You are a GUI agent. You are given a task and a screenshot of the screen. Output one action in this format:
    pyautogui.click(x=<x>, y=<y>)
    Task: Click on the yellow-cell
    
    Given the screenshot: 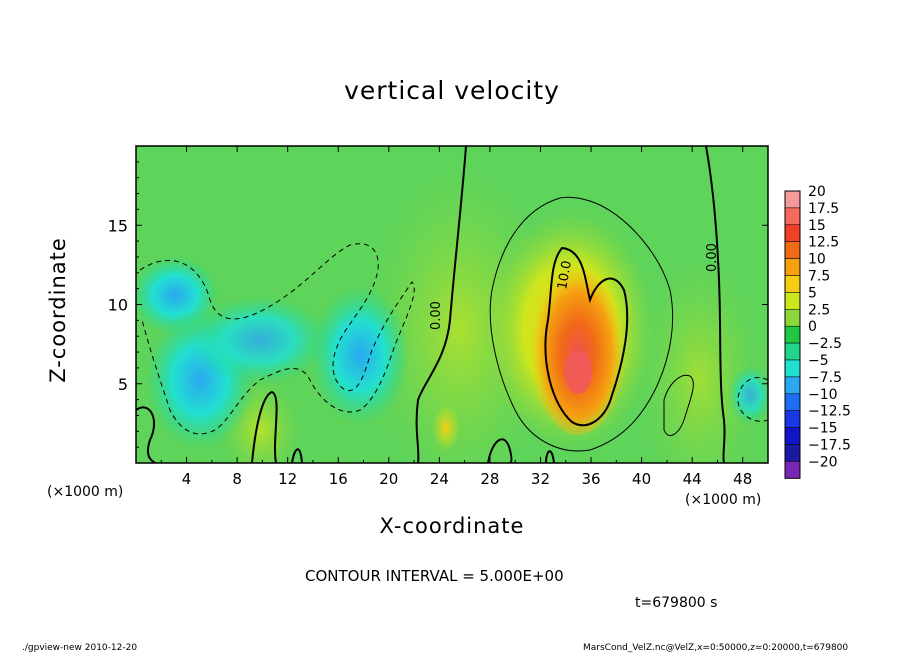 What is the action you would take?
    pyautogui.click(x=446, y=428)
    